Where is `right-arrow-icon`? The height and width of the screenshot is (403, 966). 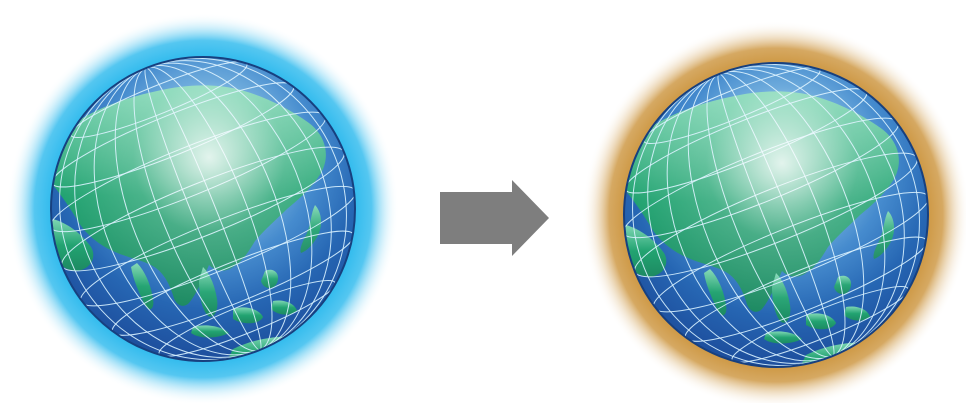 right-arrow-icon is located at coordinates (494, 218).